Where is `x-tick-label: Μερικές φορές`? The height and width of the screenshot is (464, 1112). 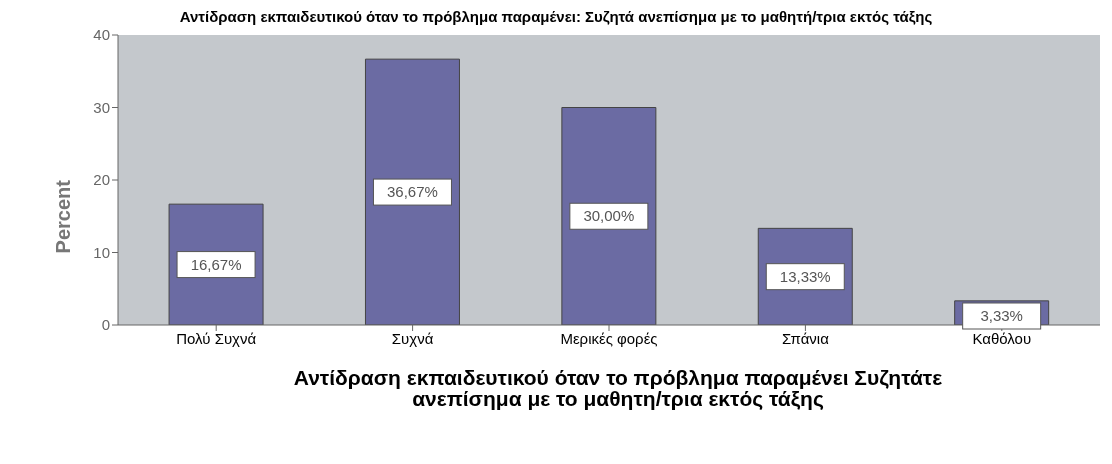 x-tick-label: Μερικές φορές is located at coordinates (609, 338).